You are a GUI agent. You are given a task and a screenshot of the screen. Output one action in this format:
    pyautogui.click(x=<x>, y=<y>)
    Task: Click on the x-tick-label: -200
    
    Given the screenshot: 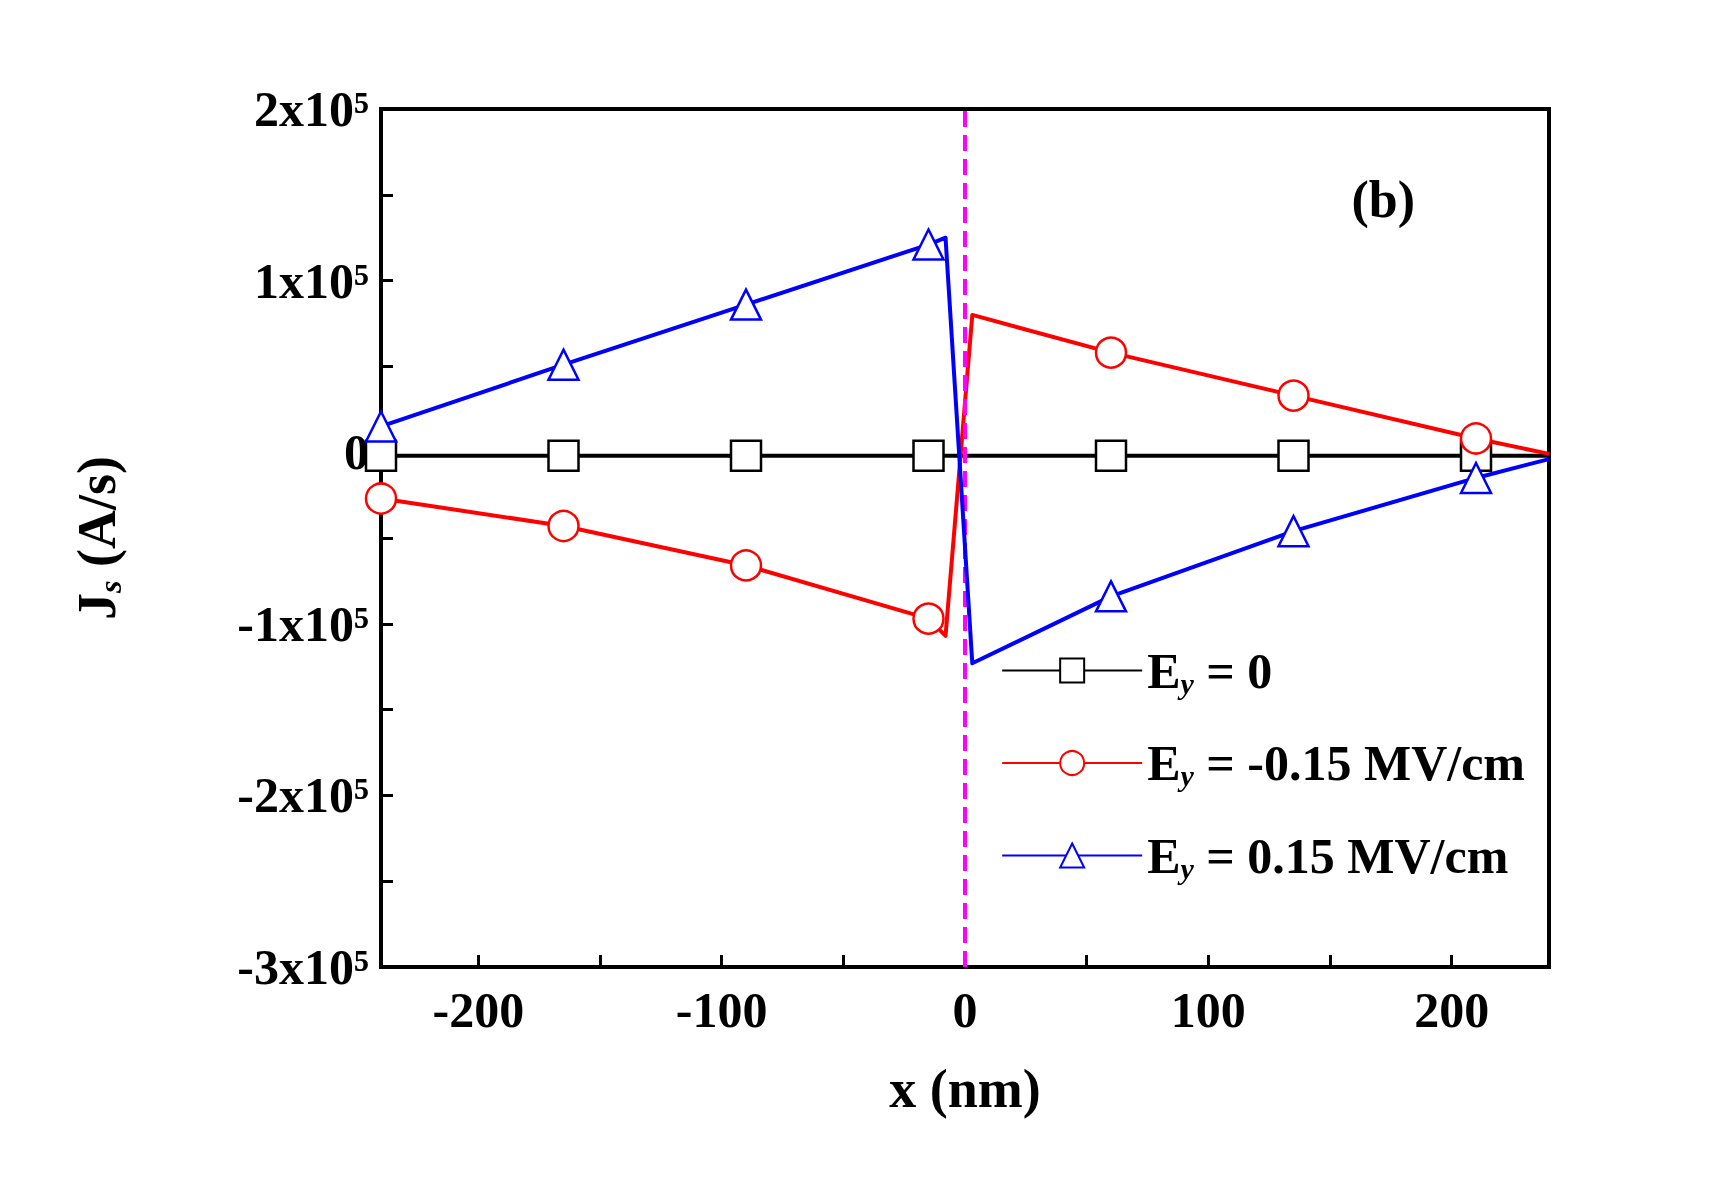 What is the action you would take?
    pyautogui.click(x=478, y=1010)
    